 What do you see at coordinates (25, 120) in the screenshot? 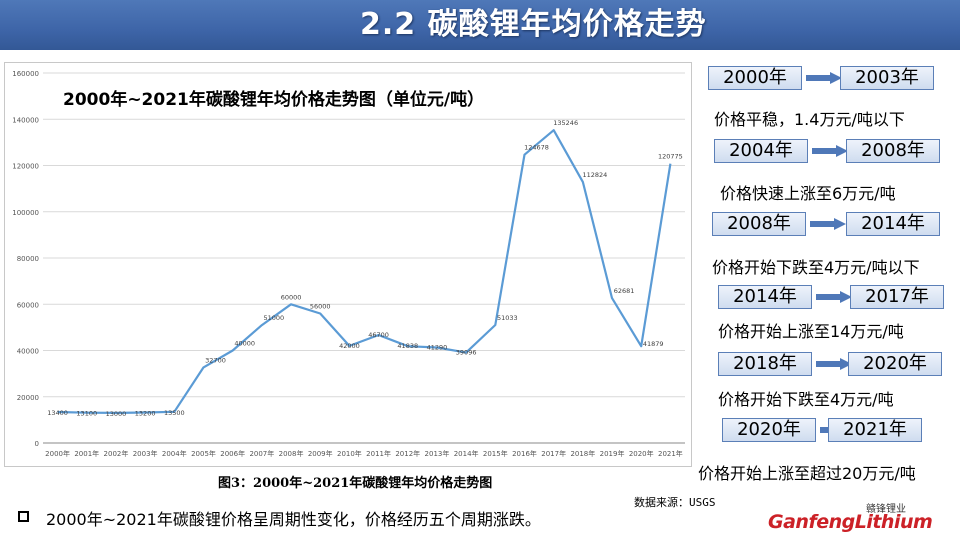
I see `y-tick-label: 140000` at bounding box center [25, 120].